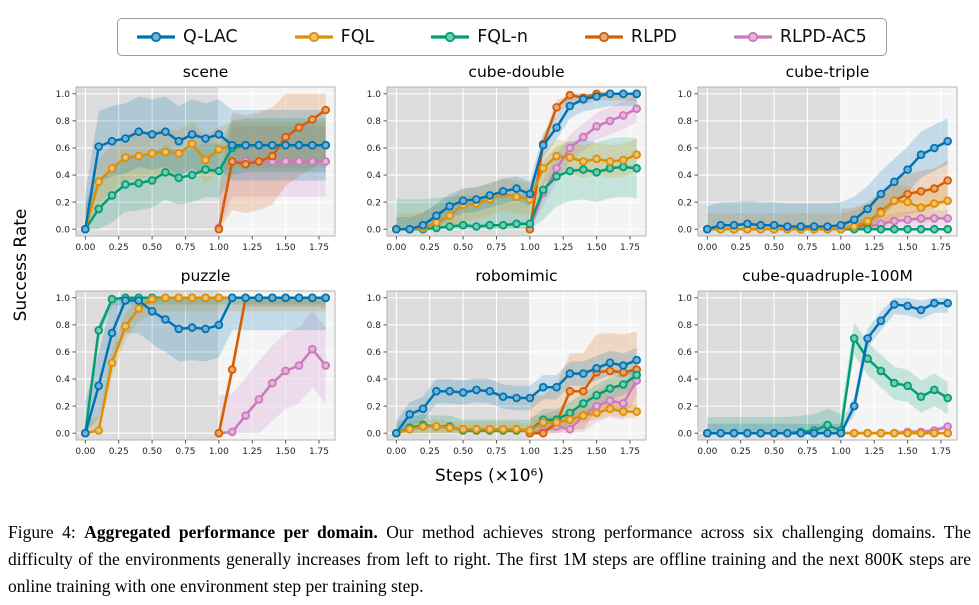  What do you see at coordinates (46, 532) in the screenshot?
I see `caption-figure-number: Figure 4:` at bounding box center [46, 532].